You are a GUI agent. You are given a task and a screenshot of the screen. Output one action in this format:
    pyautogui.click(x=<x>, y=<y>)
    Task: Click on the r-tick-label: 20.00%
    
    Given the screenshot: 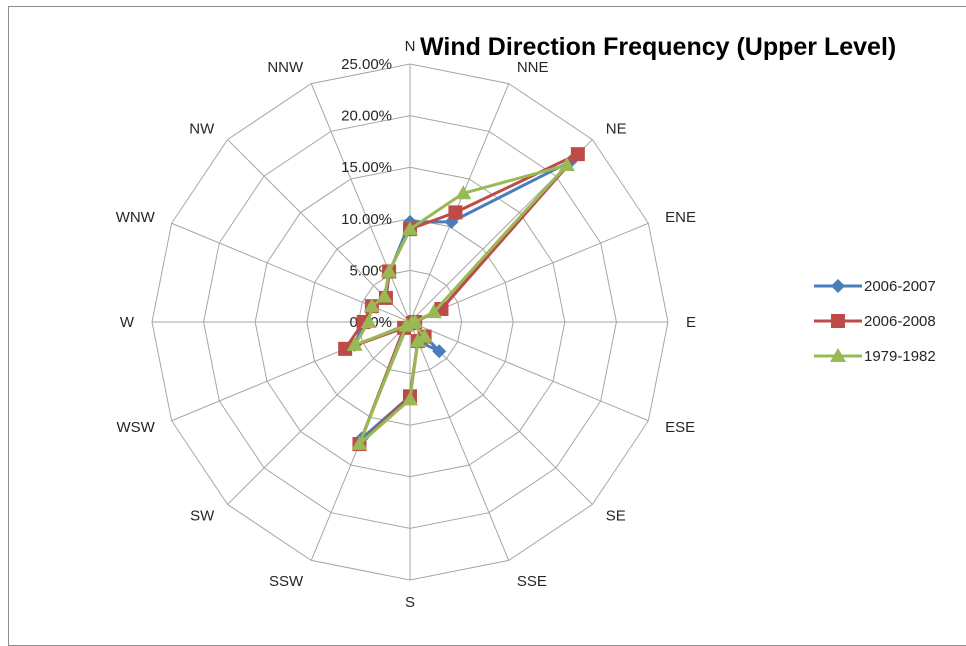 What is the action you would take?
    pyautogui.click(x=366, y=116)
    